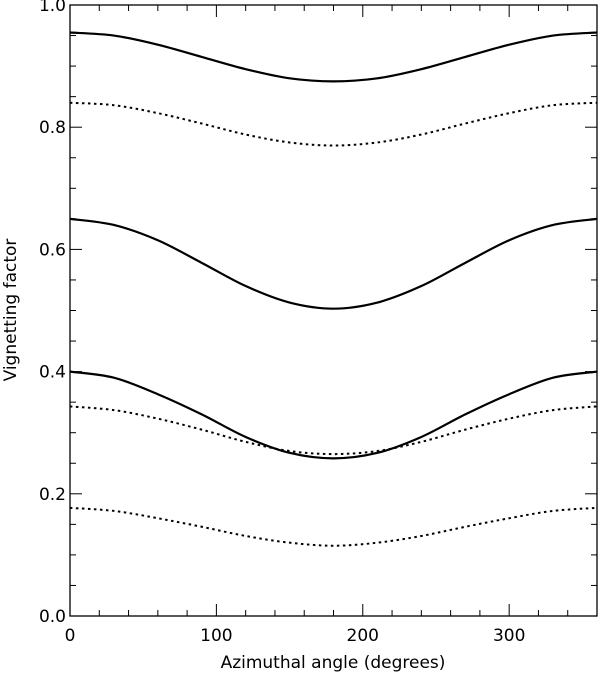 The width and height of the screenshot is (598, 675). What do you see at coordinates (52, 617) in the screenshot?
I see `y-tick-label: 0.0` at bounding box center [52, 617].